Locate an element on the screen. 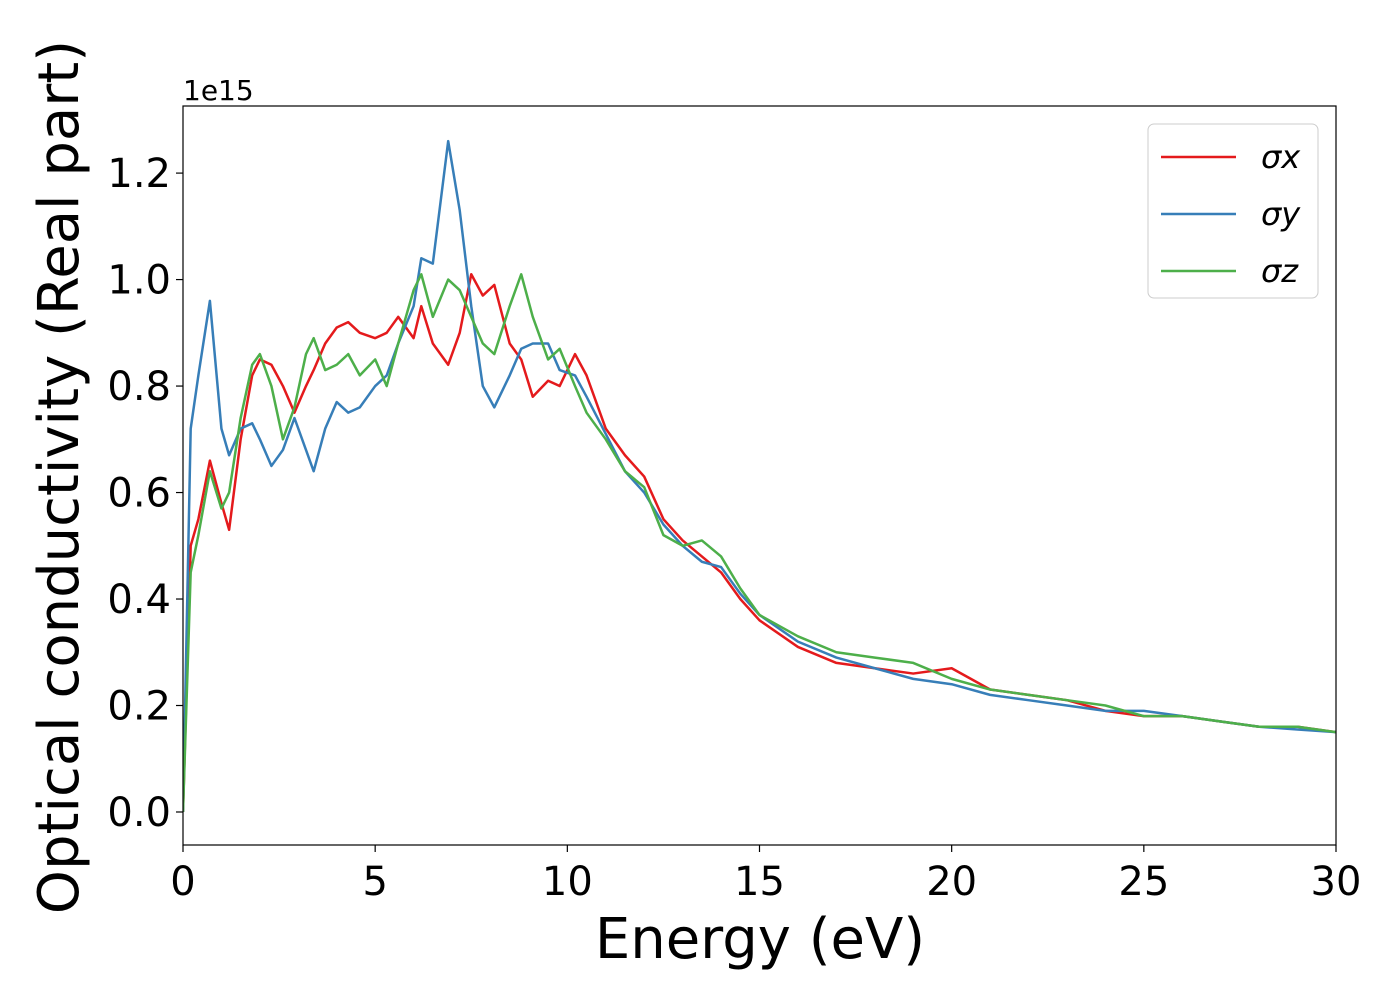  y-axis-label: Optical conductivity (Real part) is located at coordinates (59, 477).